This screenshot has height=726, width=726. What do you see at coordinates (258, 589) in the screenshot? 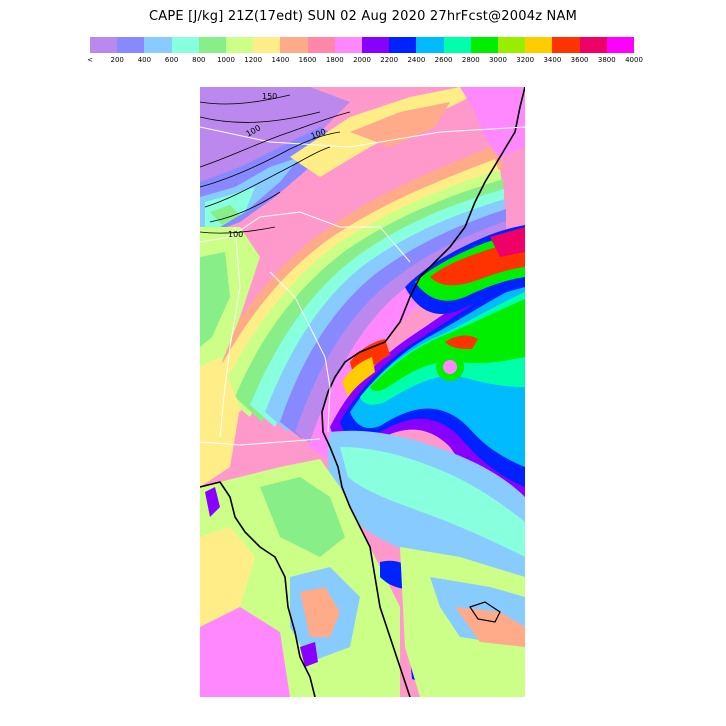
I see `coastline-gulf` at bounding box center [258, 589].